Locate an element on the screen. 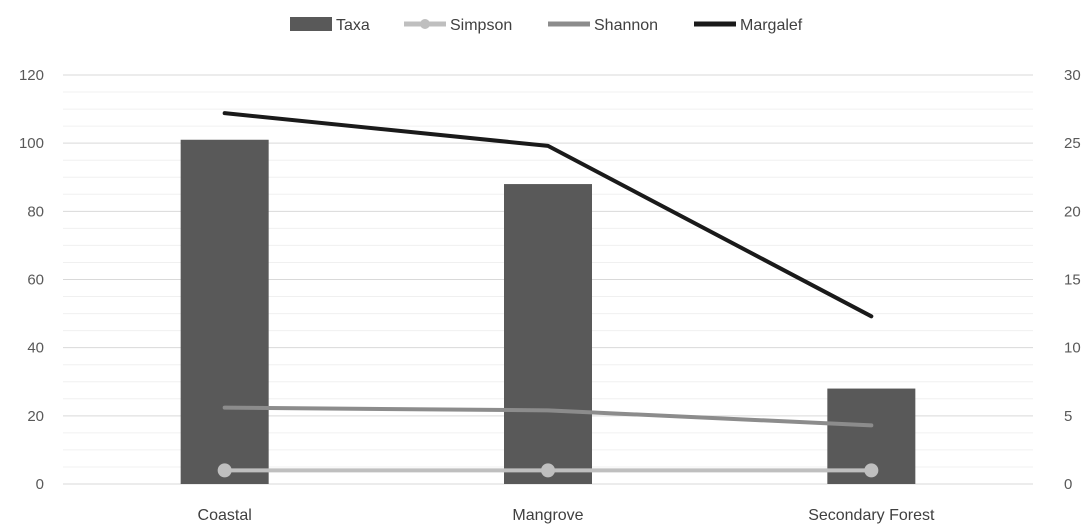  category-label: Coastal is located at coordinates (225, 515).